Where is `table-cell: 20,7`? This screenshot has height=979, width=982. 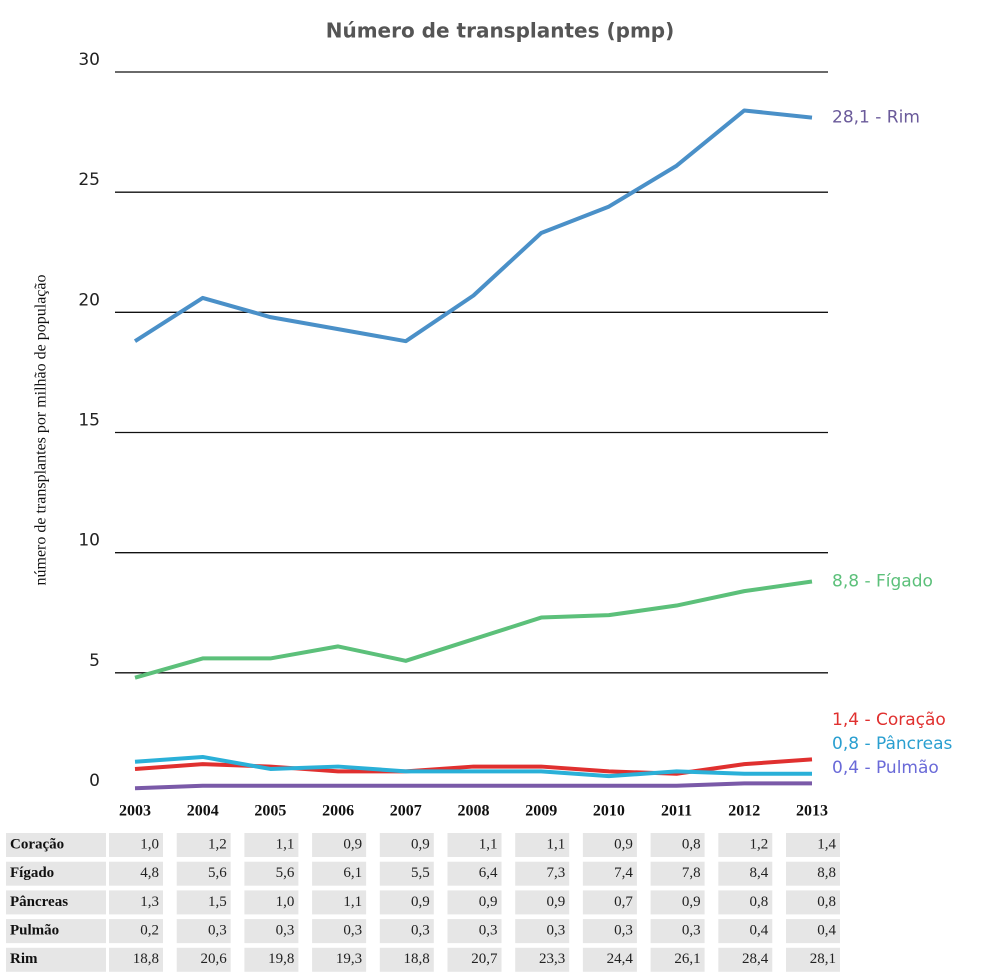 table-cell: 20,7 is located at coordinates (484, 959).